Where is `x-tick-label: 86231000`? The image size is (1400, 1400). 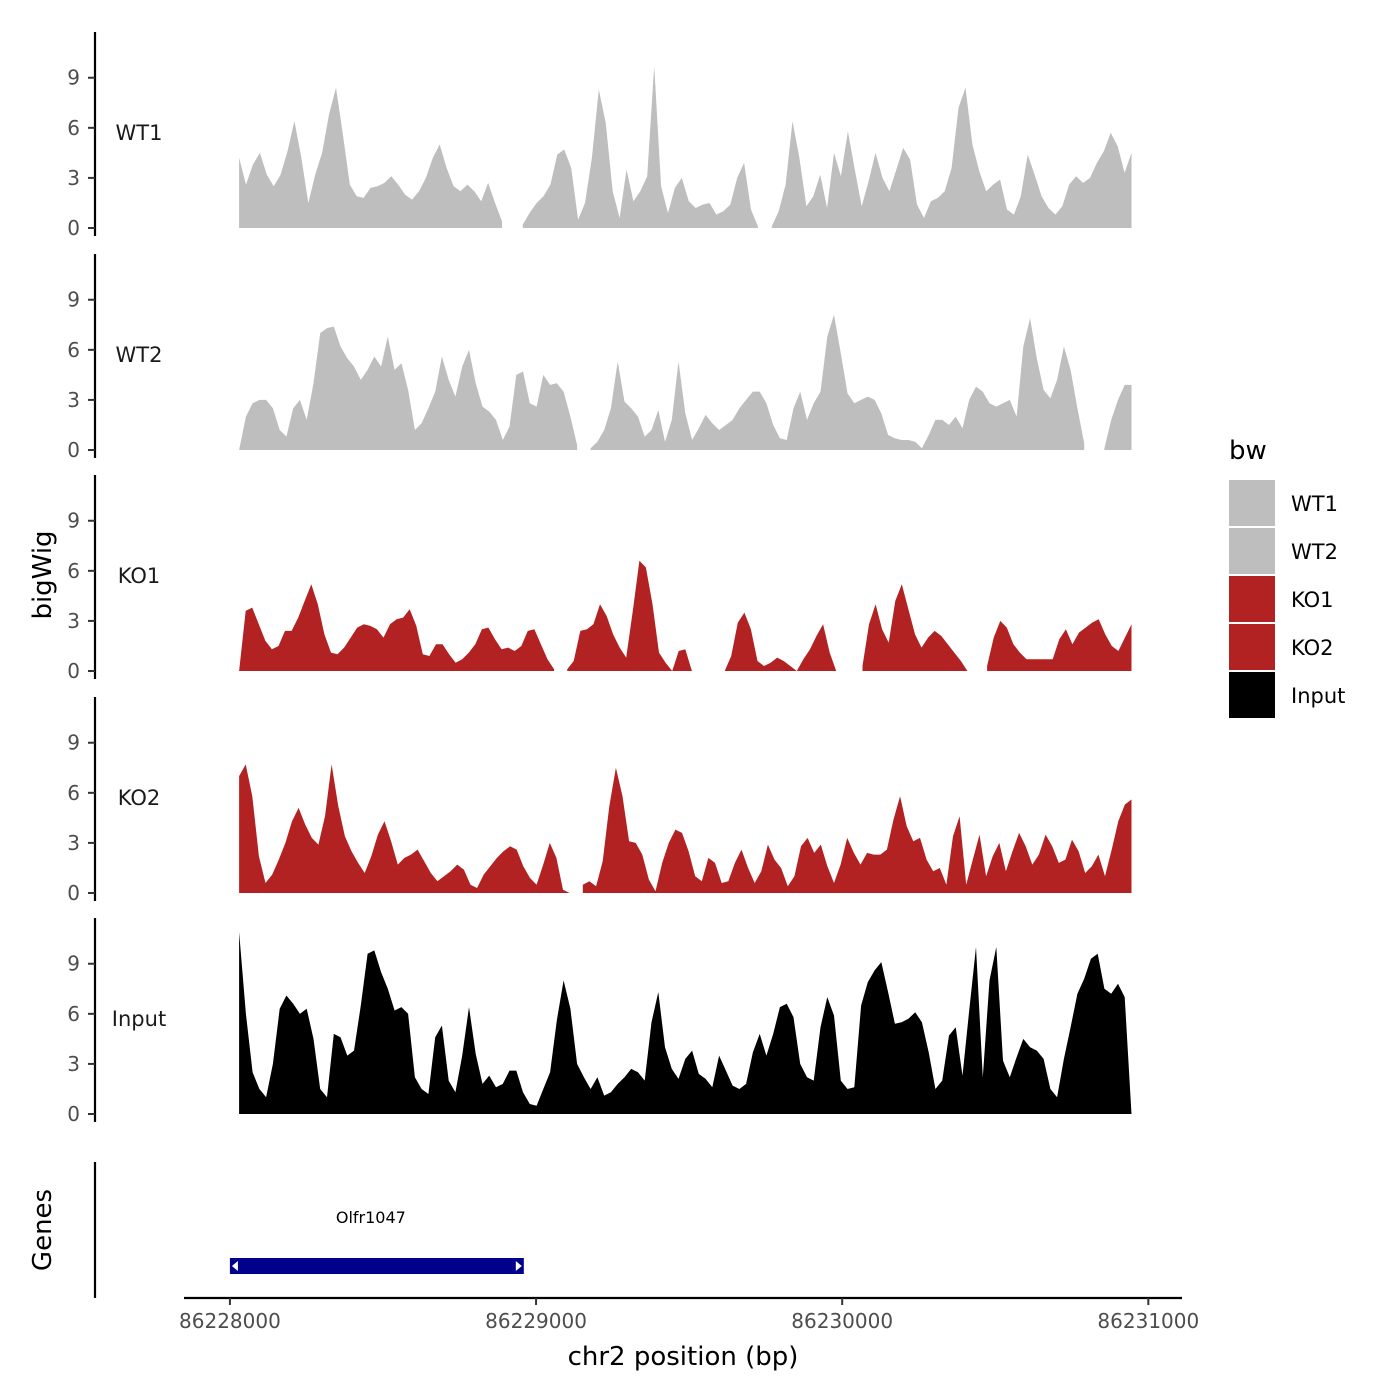 x-tick-label: 86231000 is located at coordinates (1148, 1321).